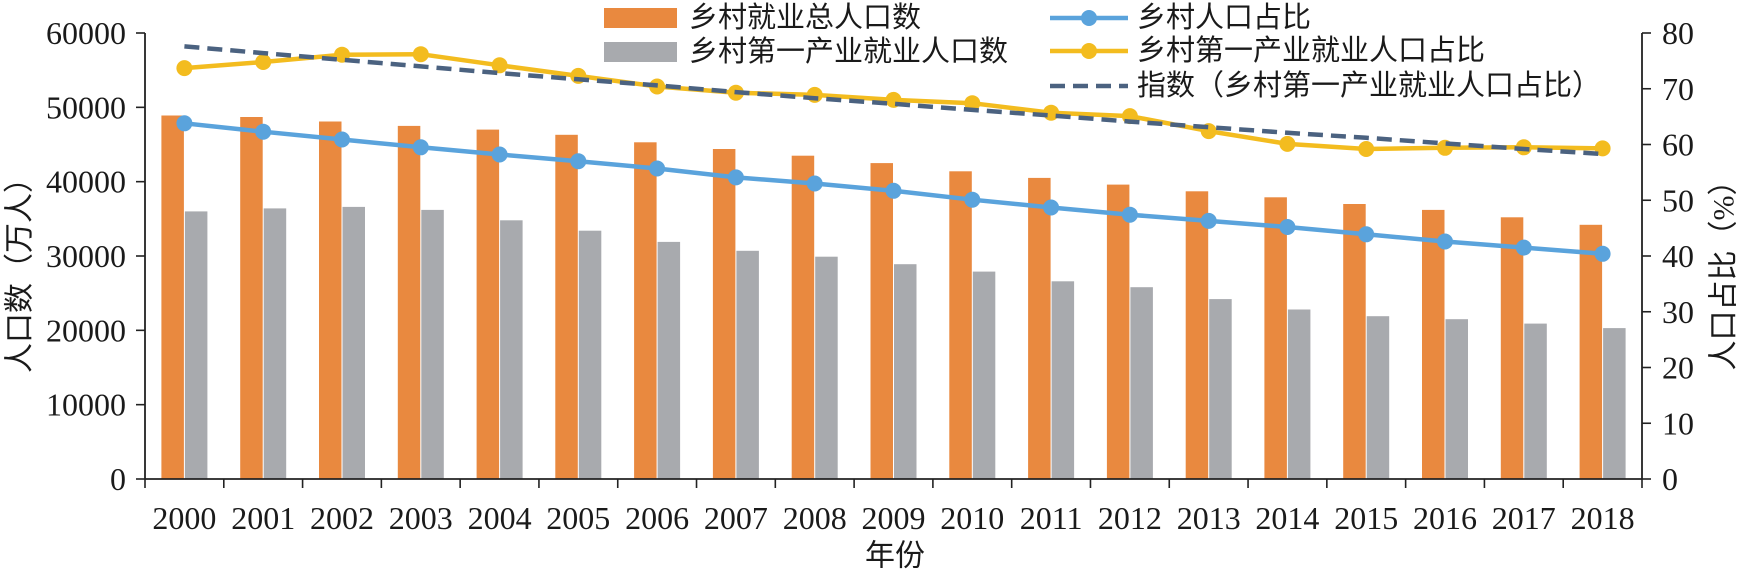  Describe the element at coordinates (1366, 234) in the screenshot. I see `point-rural-population-share-2015` at that location.